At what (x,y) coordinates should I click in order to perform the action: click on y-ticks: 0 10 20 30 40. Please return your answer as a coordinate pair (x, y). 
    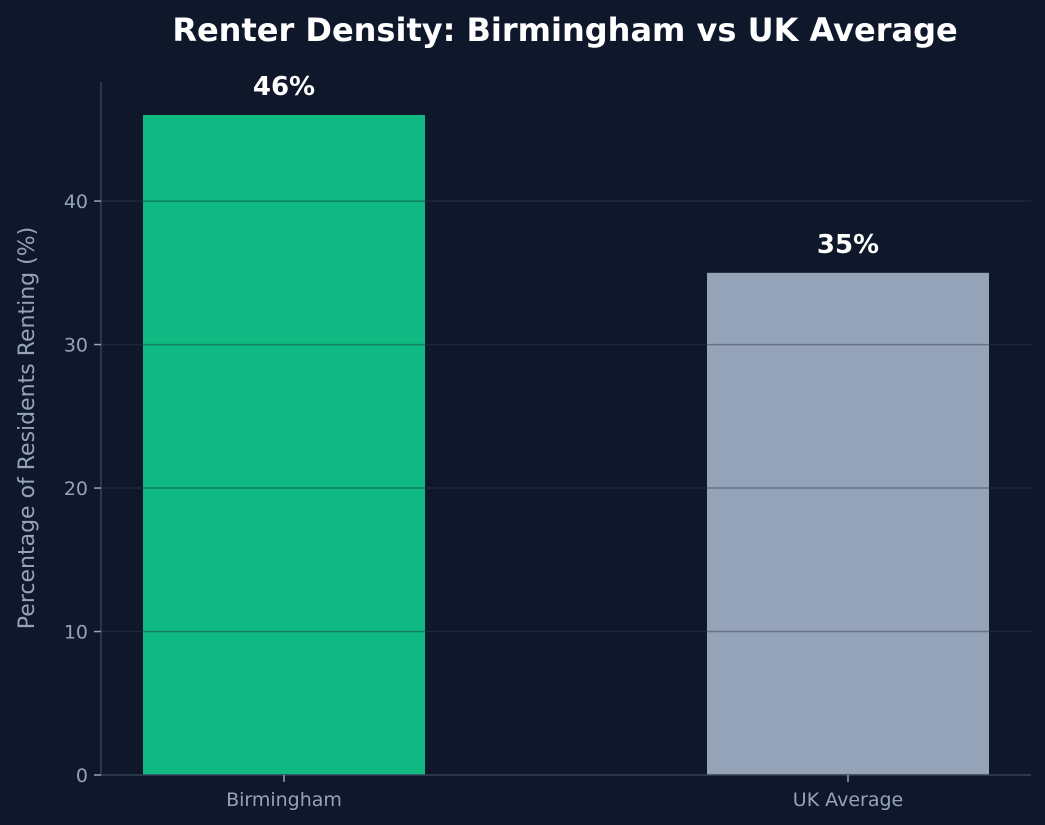
    Looking at the image, I should click on (82, 489).